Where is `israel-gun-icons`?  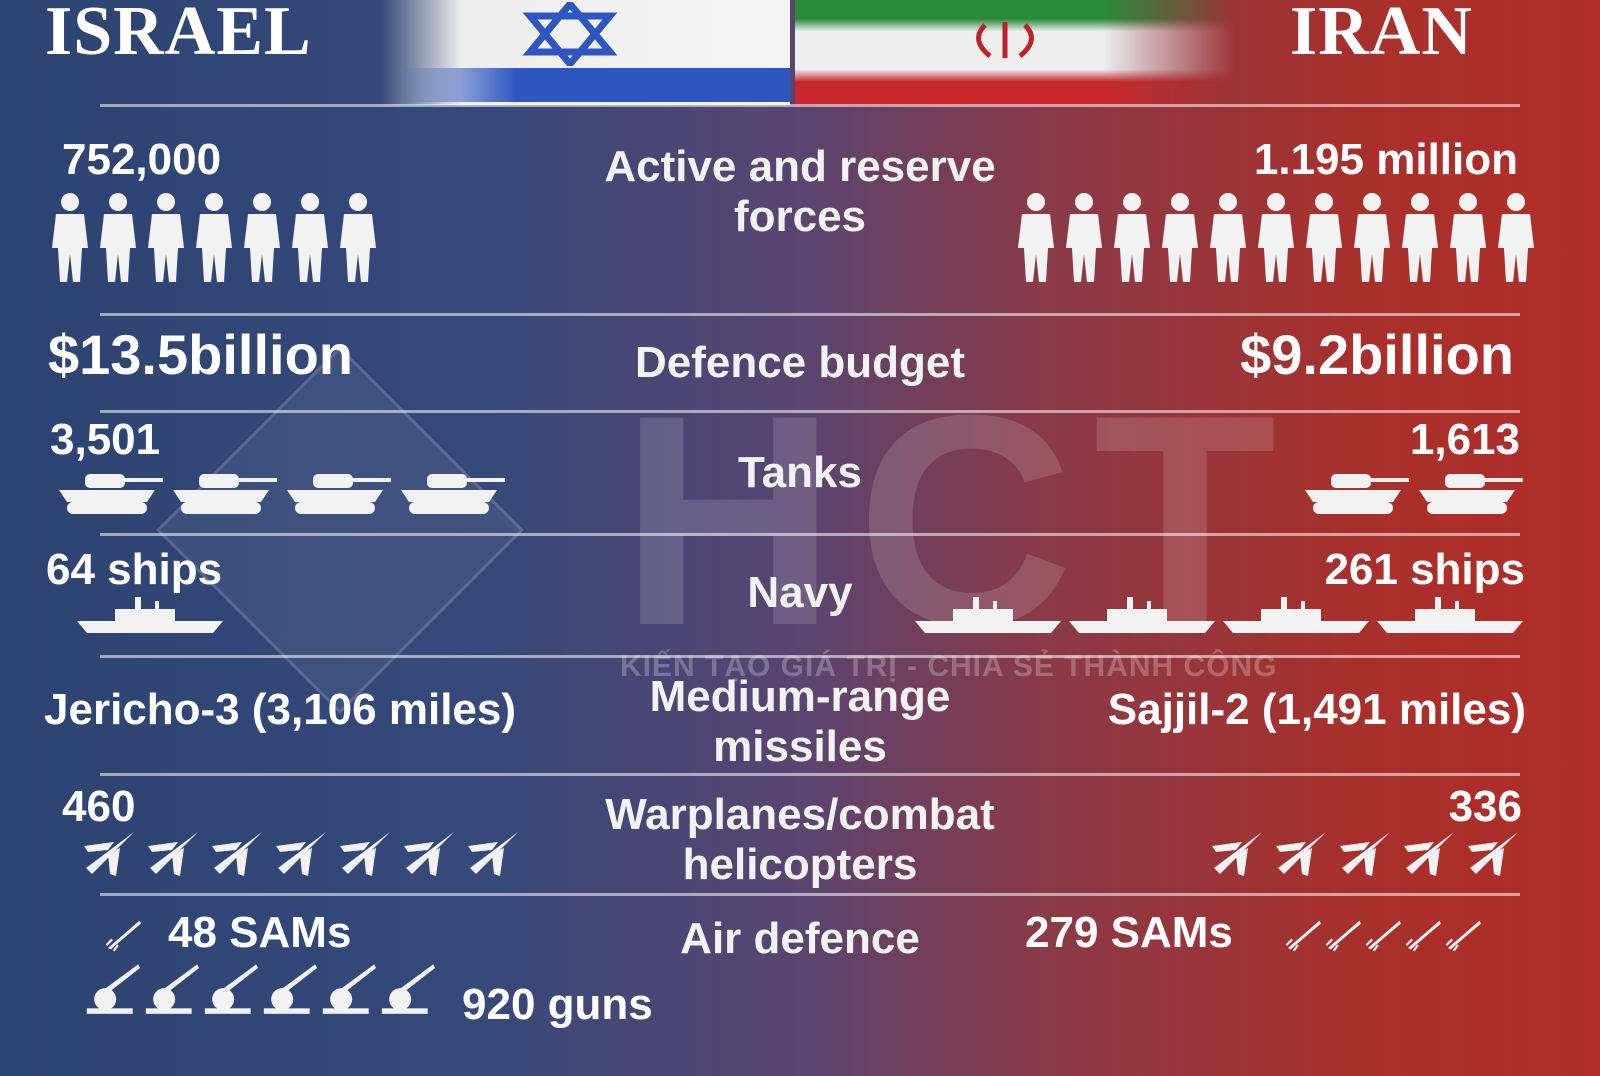 israel-gun-icons is located at coordinates (260, 990).